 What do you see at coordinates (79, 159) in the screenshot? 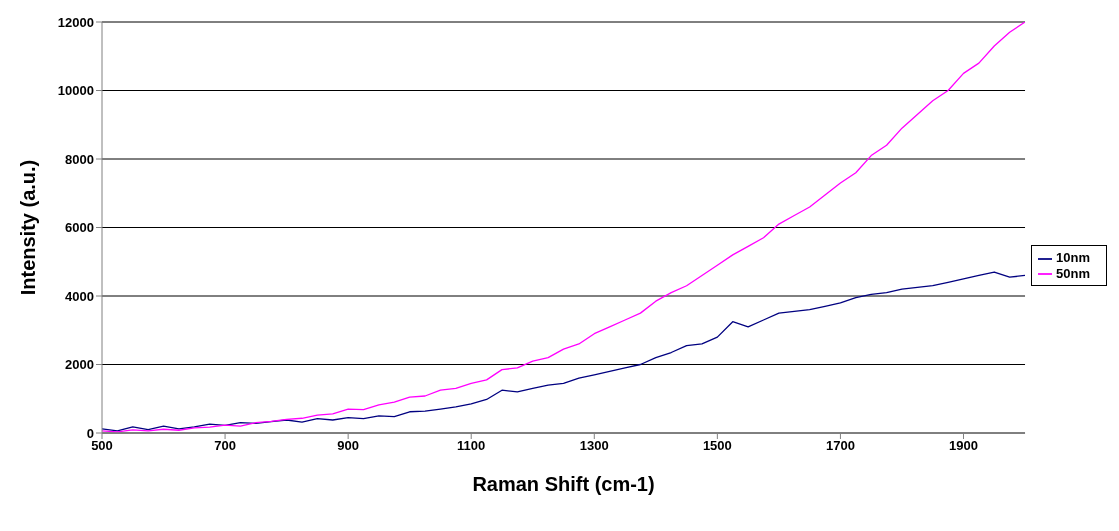
I see `y-tick-label: 8000` at bounding box center [79, 159].